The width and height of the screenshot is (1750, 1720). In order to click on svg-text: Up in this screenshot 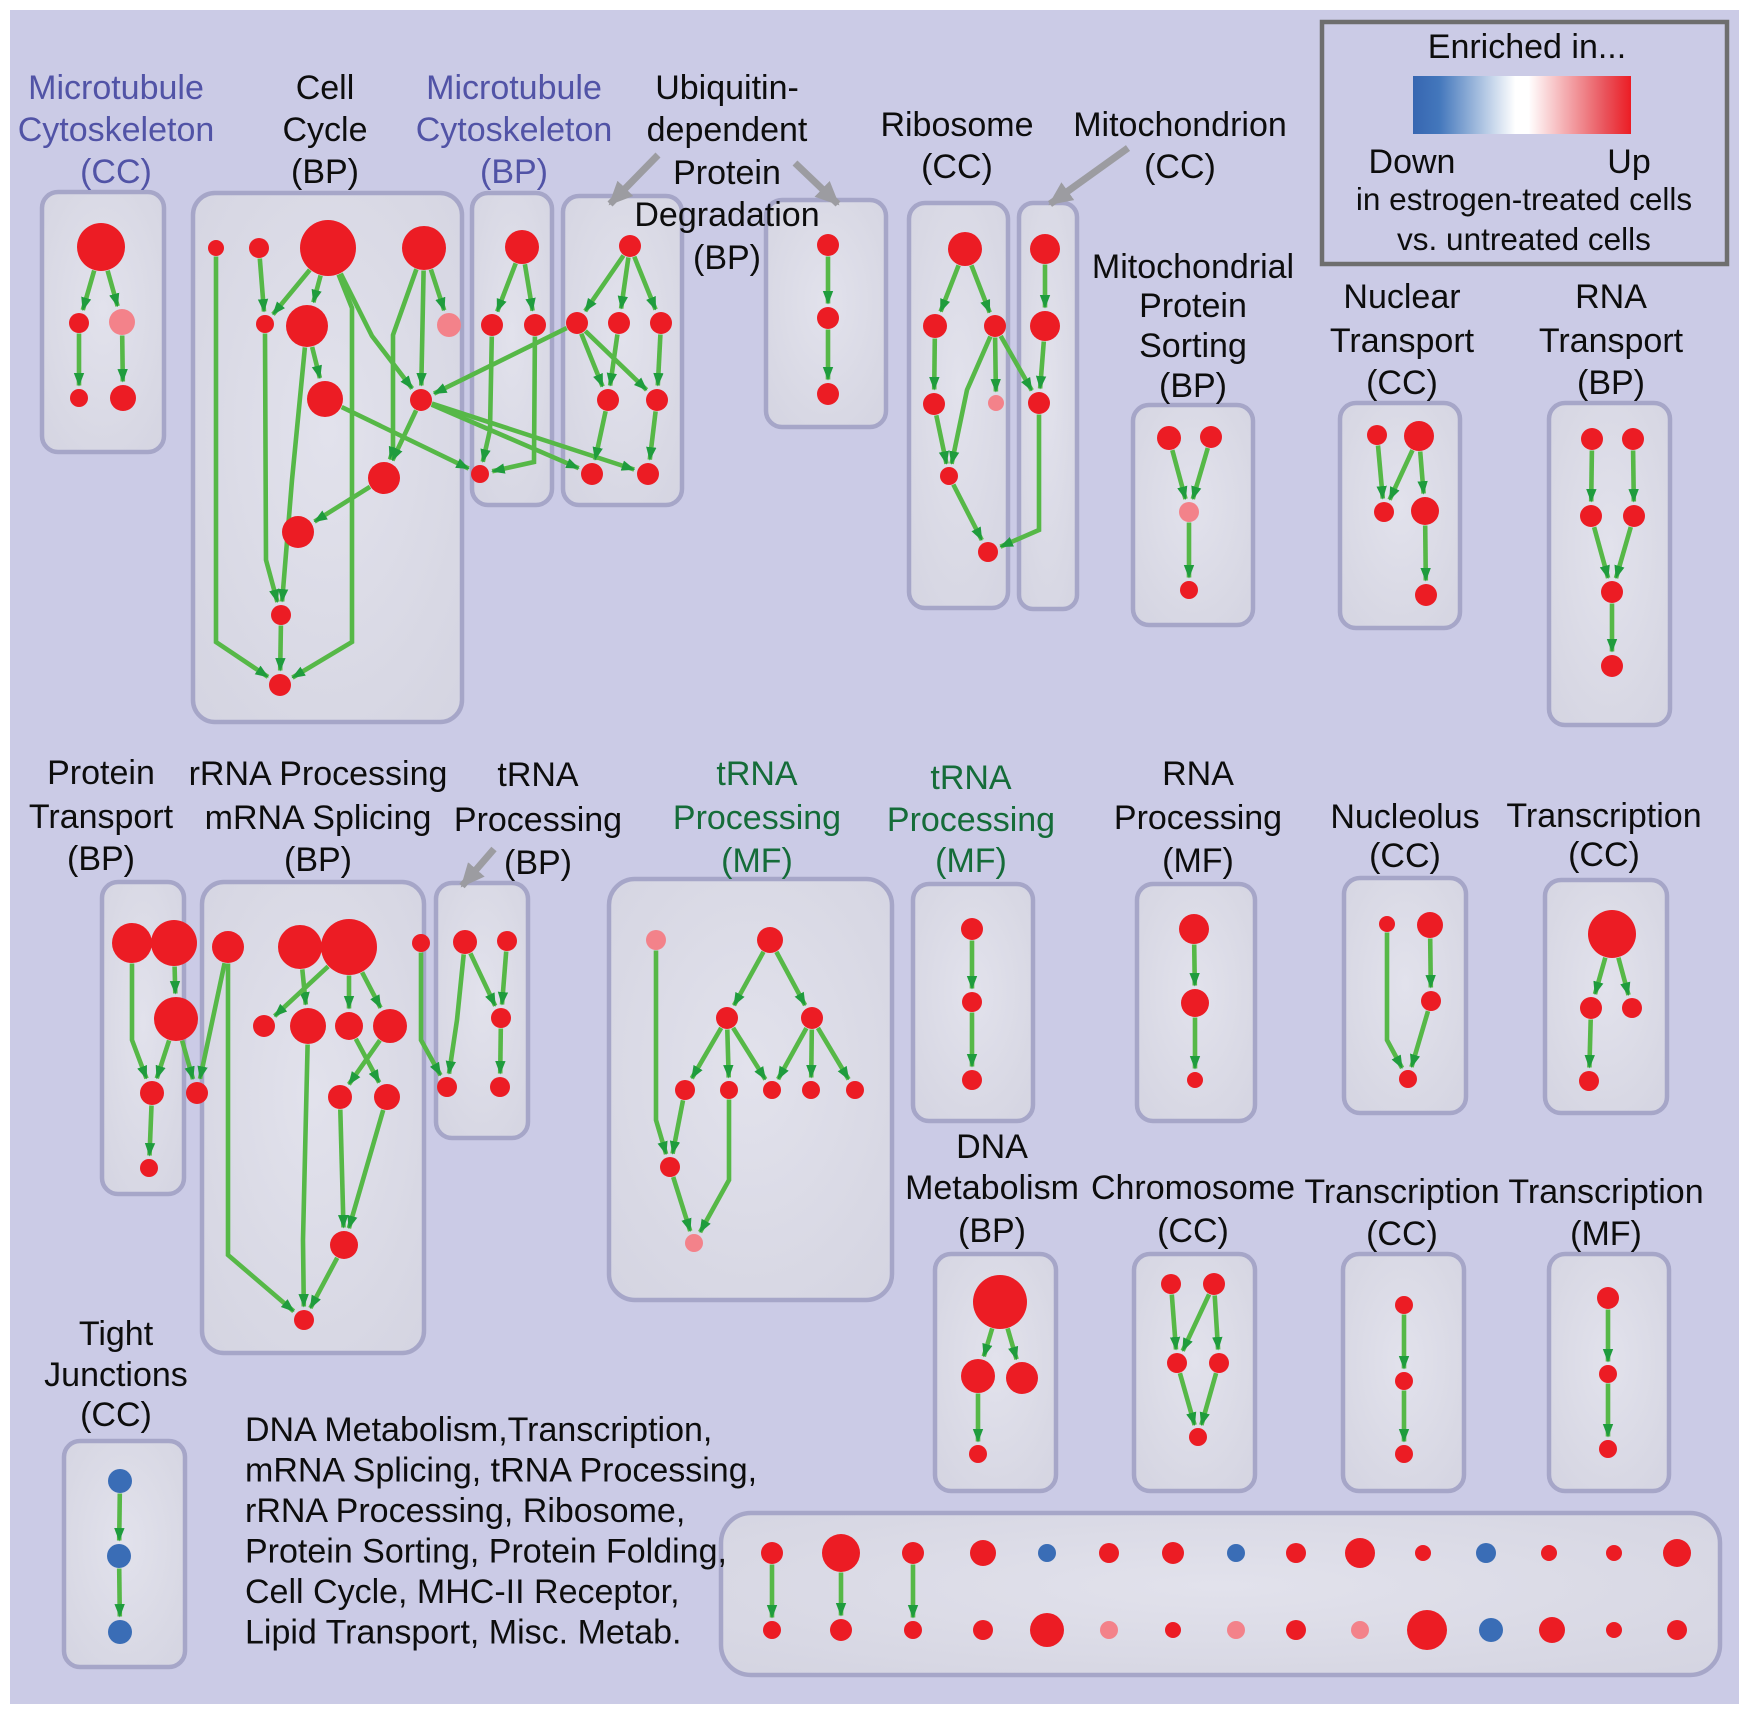, I will do `click(1628, 162)`.